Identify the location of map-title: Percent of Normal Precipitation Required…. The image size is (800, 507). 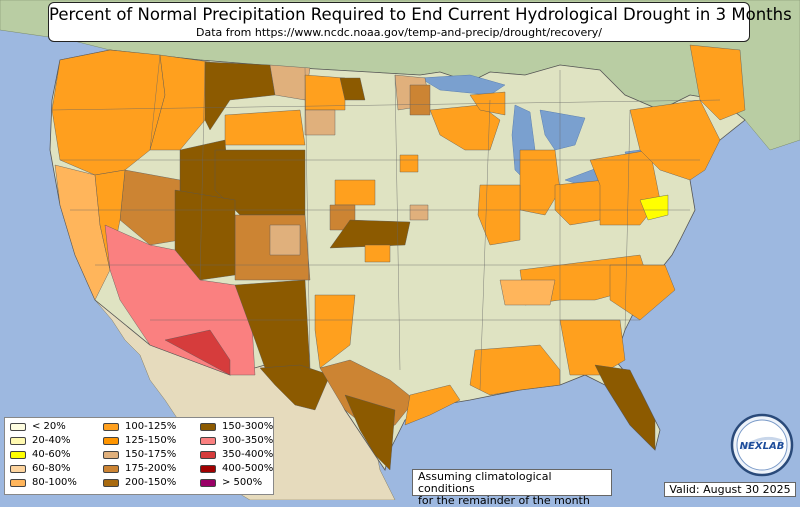
(420, 14).